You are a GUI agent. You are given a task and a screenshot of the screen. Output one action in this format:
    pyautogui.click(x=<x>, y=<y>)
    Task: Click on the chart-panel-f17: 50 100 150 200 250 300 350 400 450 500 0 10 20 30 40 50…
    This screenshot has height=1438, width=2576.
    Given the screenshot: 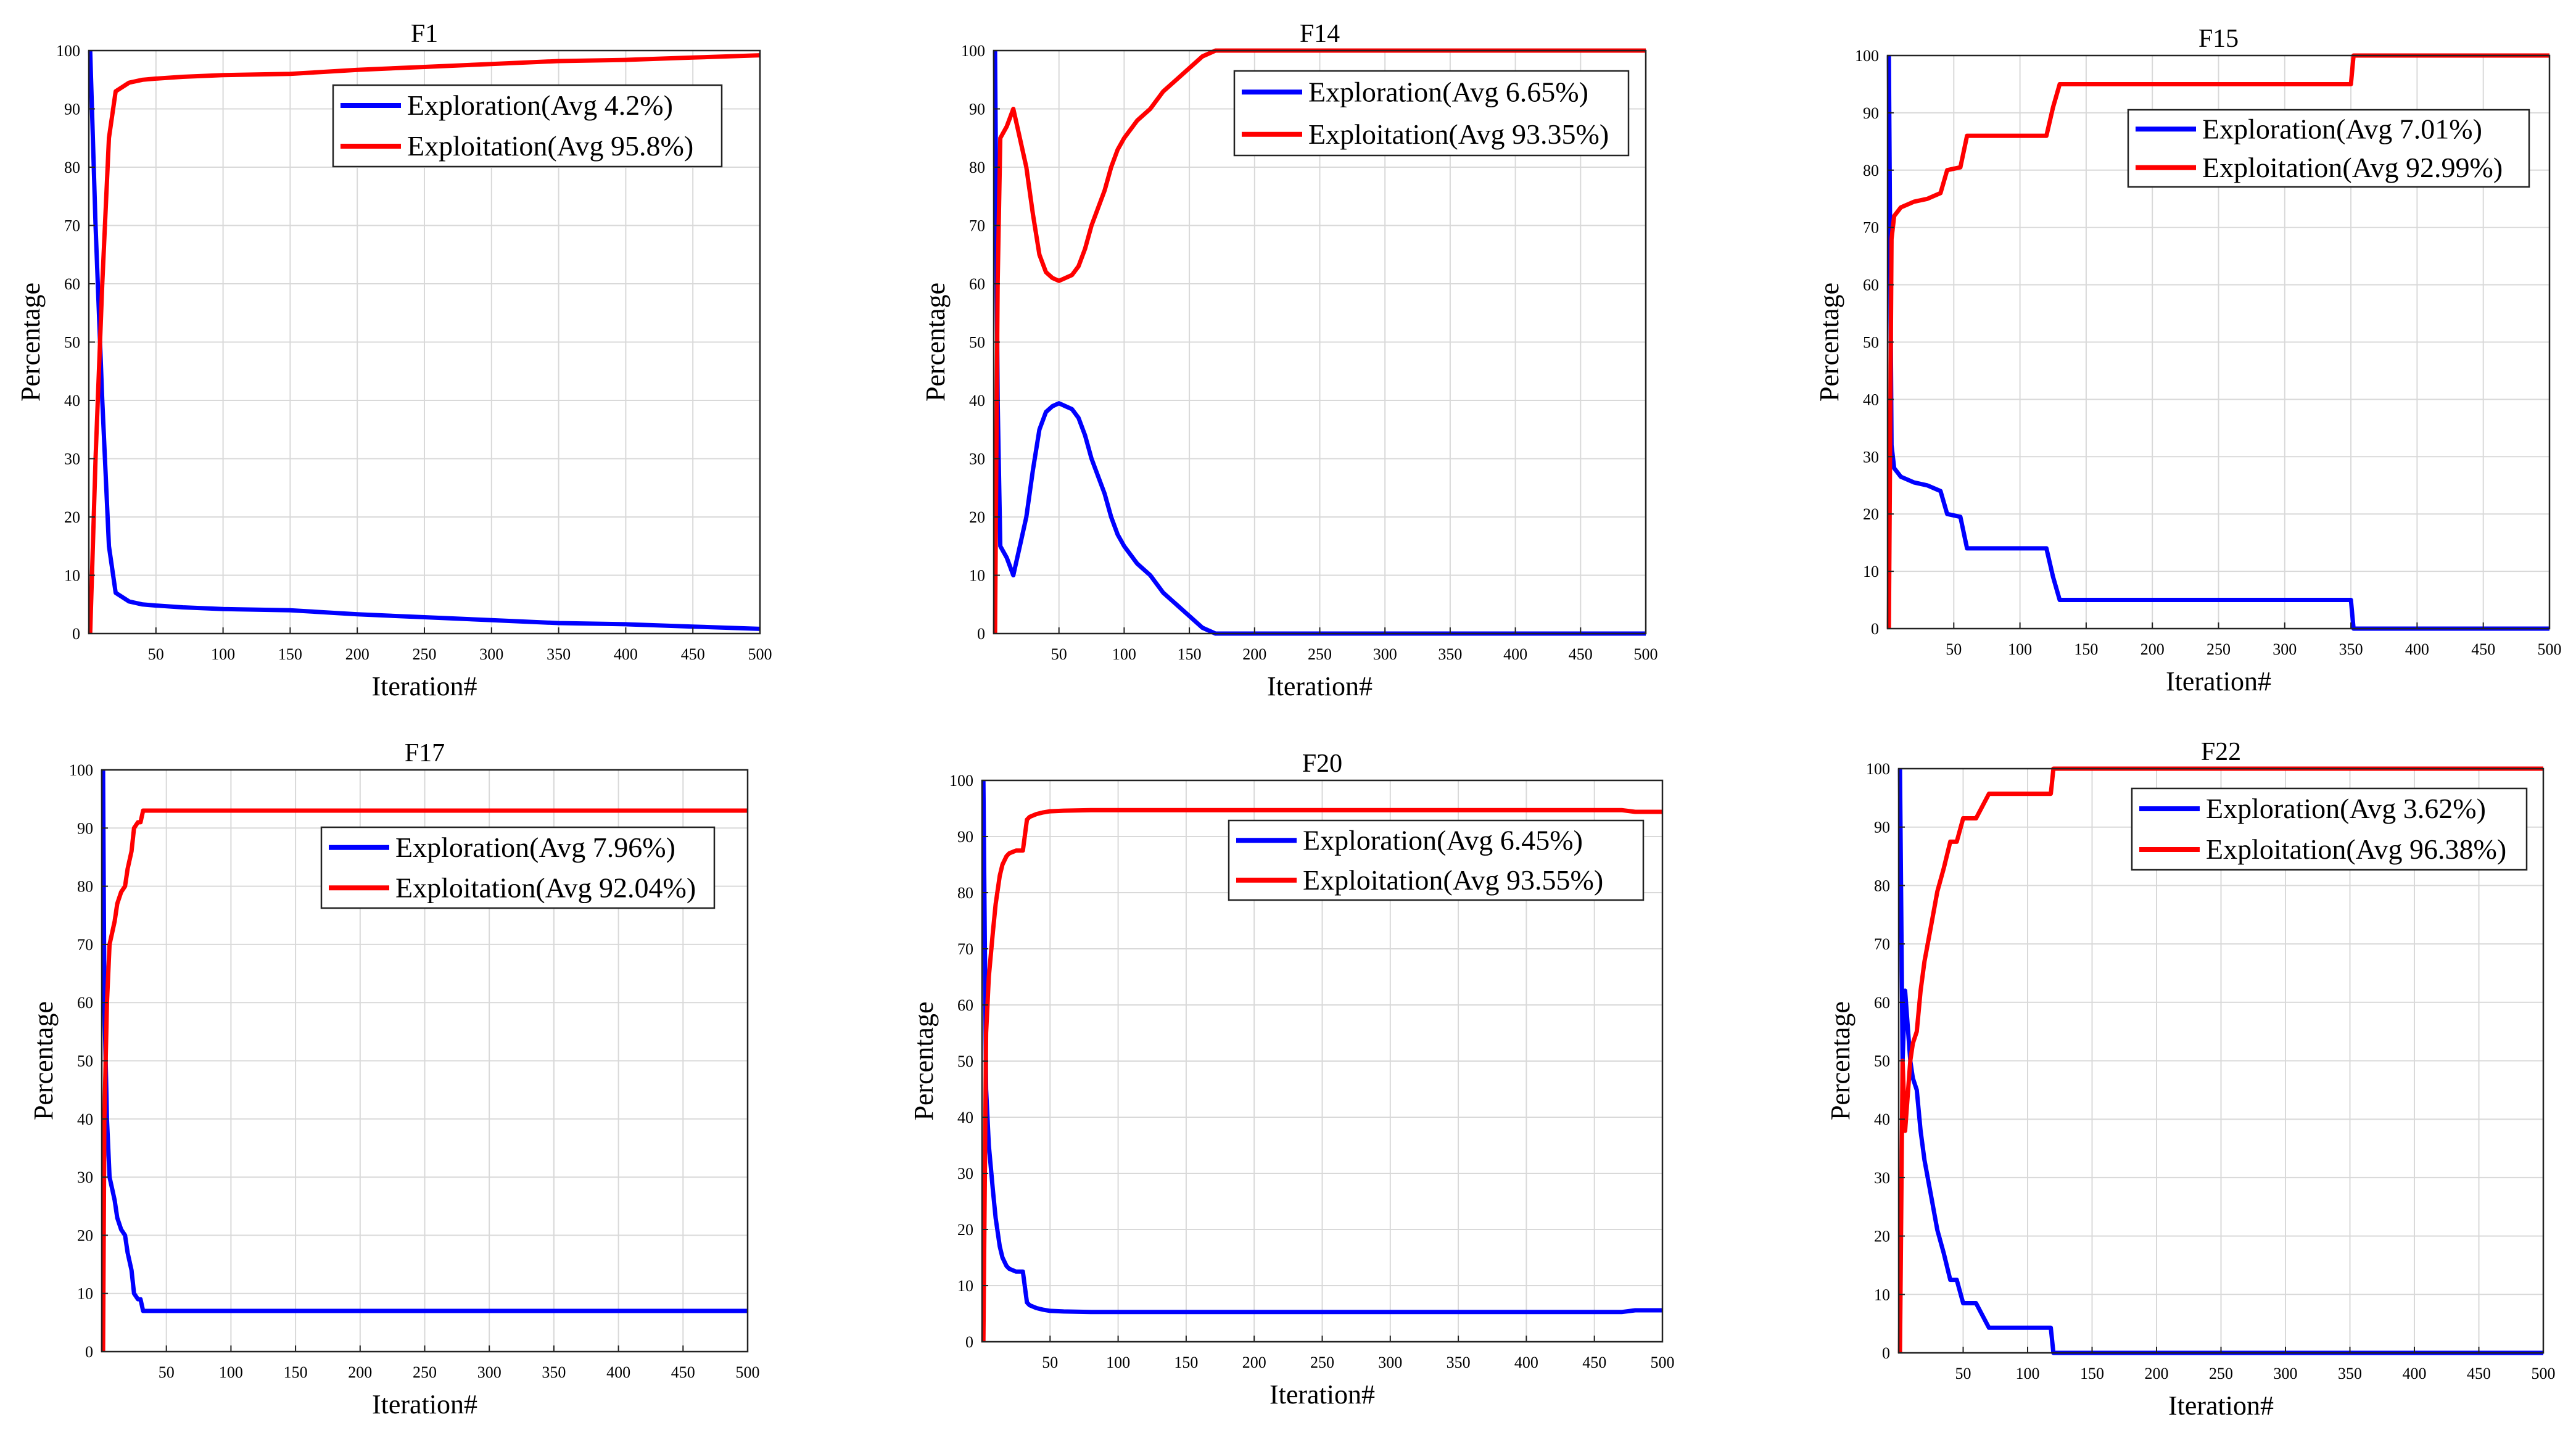 What is the action you would take?
    pyautogui.click(x=394, y=1079)
    